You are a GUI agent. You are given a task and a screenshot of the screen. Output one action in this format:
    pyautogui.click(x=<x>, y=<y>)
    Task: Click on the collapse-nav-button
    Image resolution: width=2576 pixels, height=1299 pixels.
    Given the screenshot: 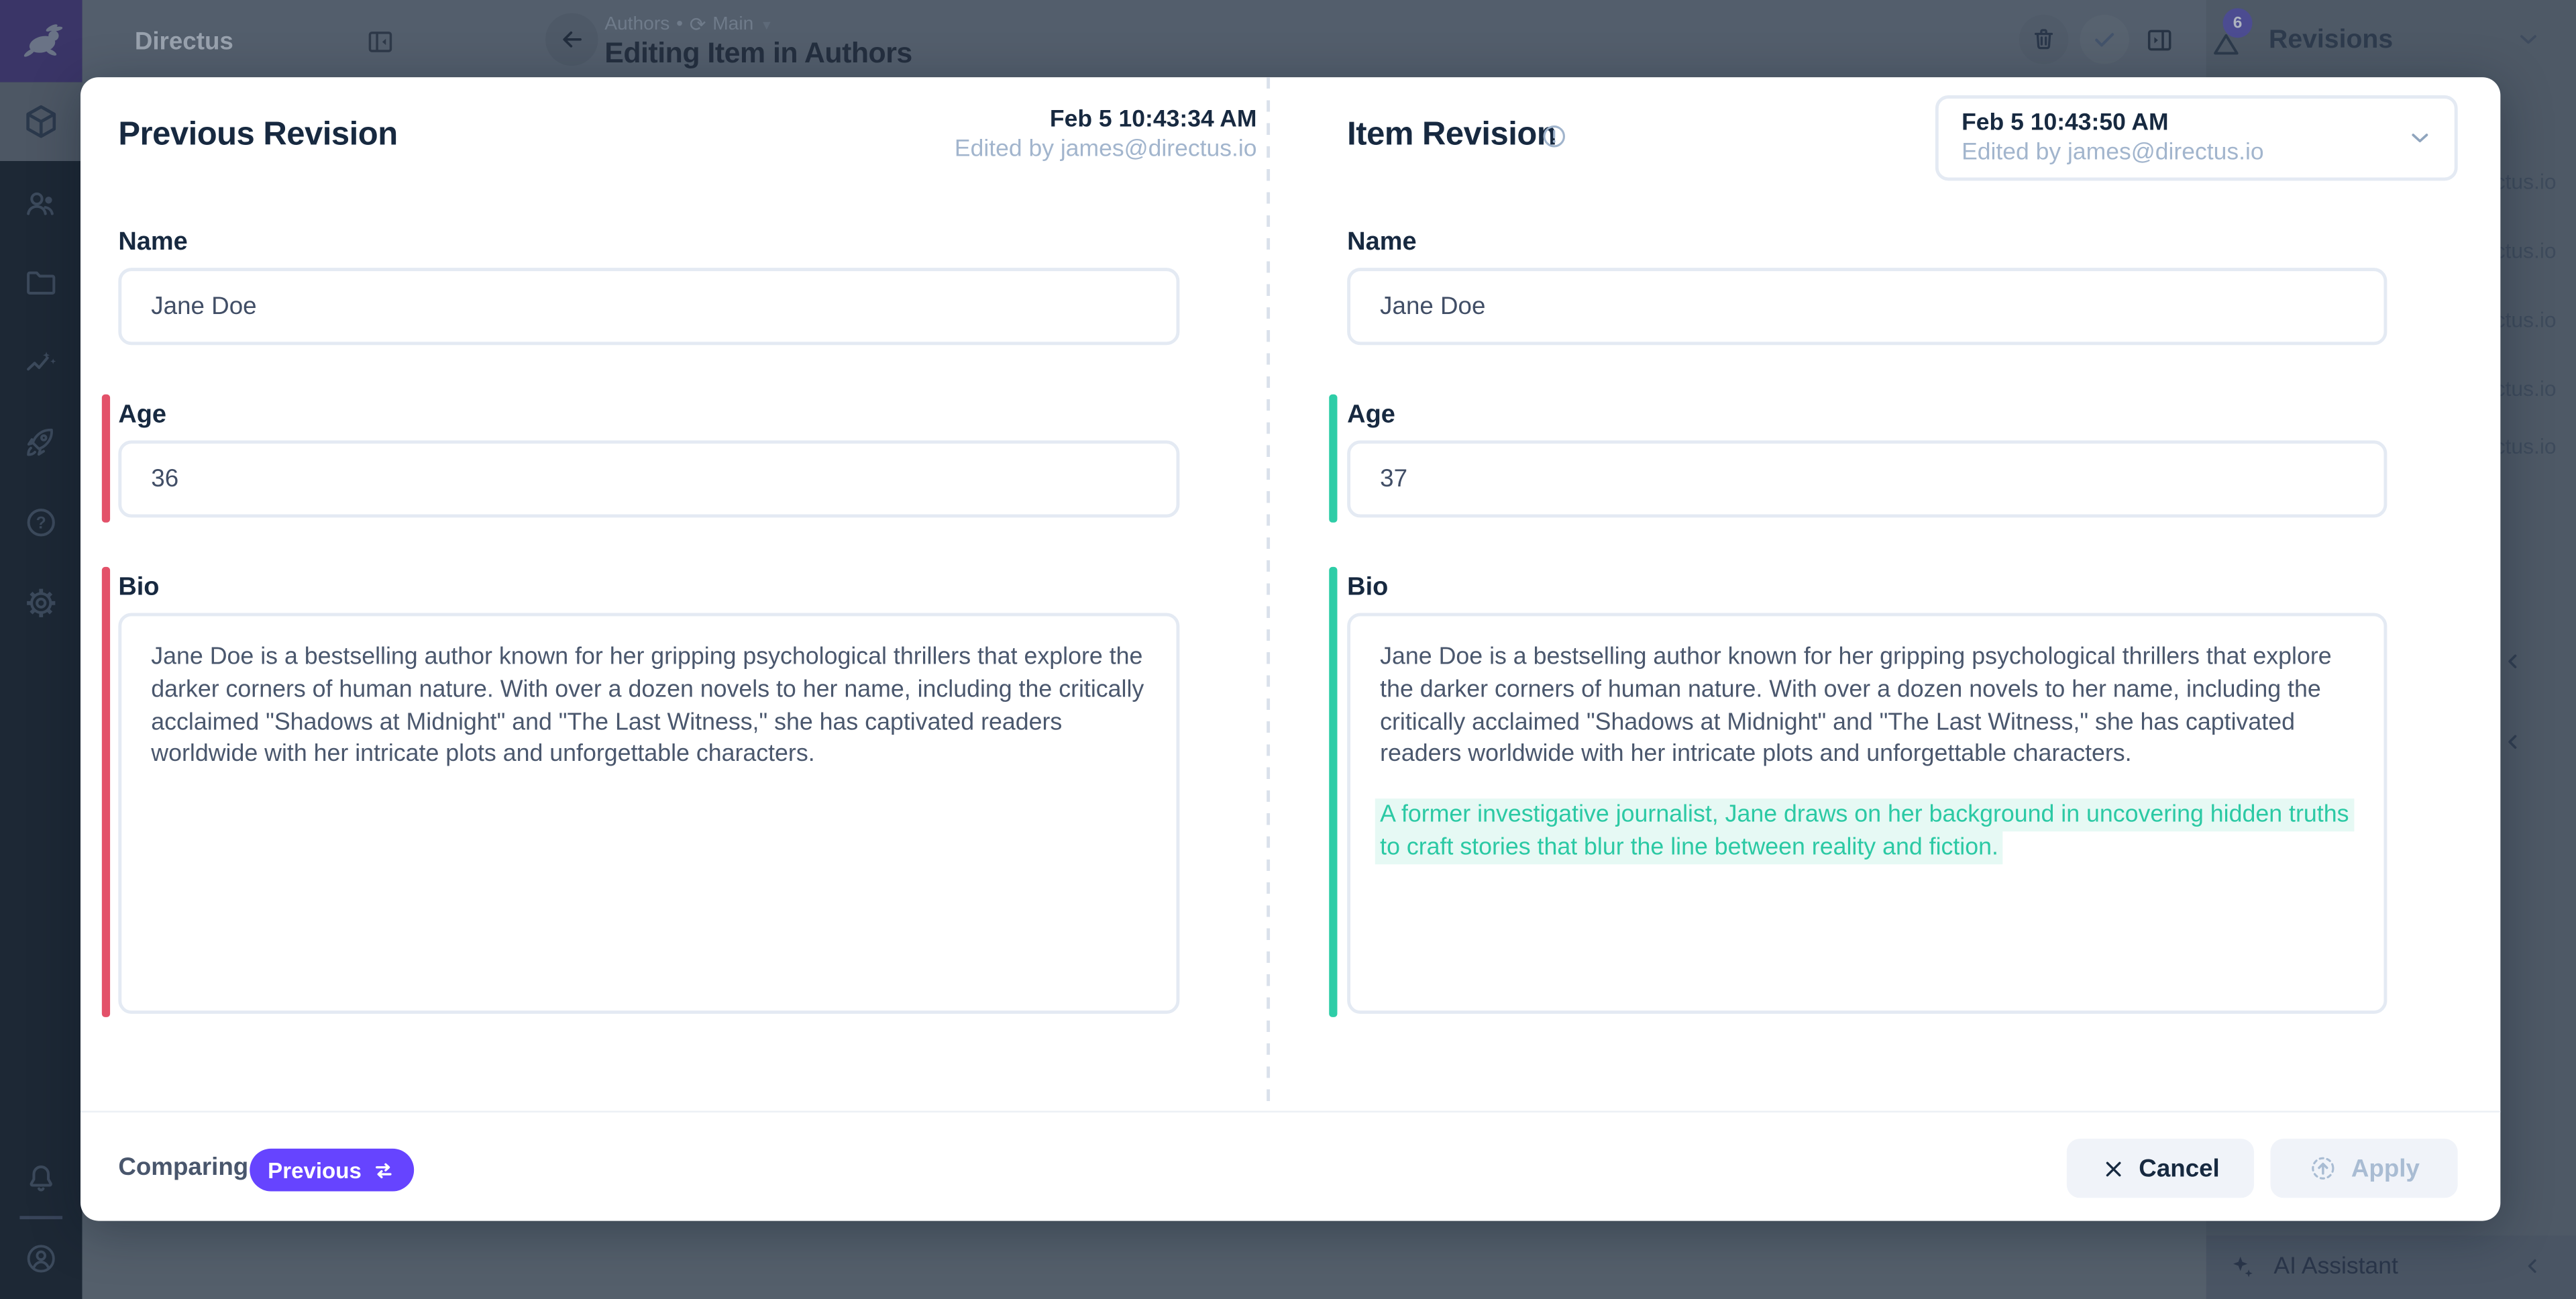 What is the action you would take?
    pyautogui.click(x=379, y=41)
    